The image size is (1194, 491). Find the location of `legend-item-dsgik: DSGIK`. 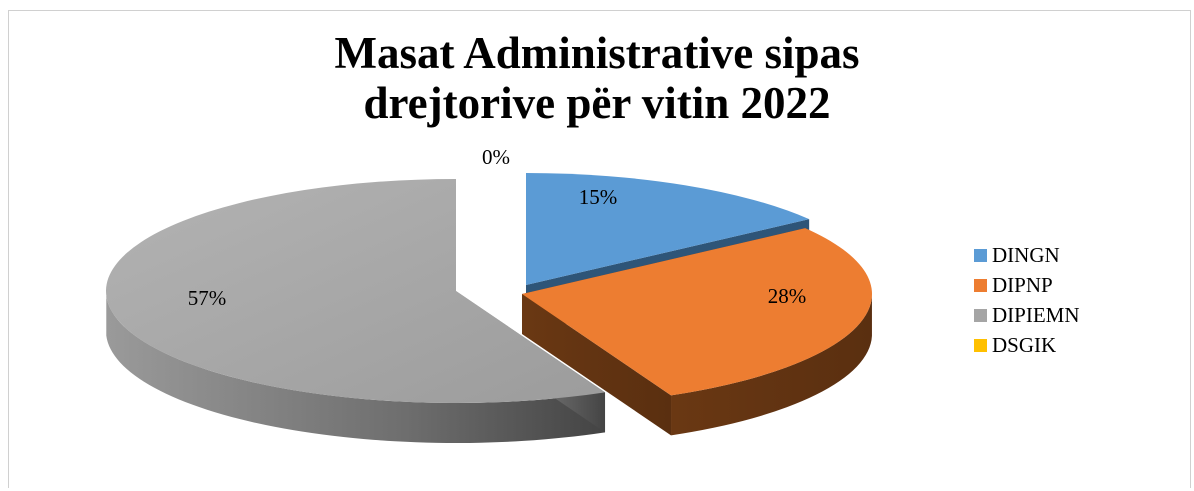

legend-item-dsgik: DSGIK is located at coordinates (1027, 345).